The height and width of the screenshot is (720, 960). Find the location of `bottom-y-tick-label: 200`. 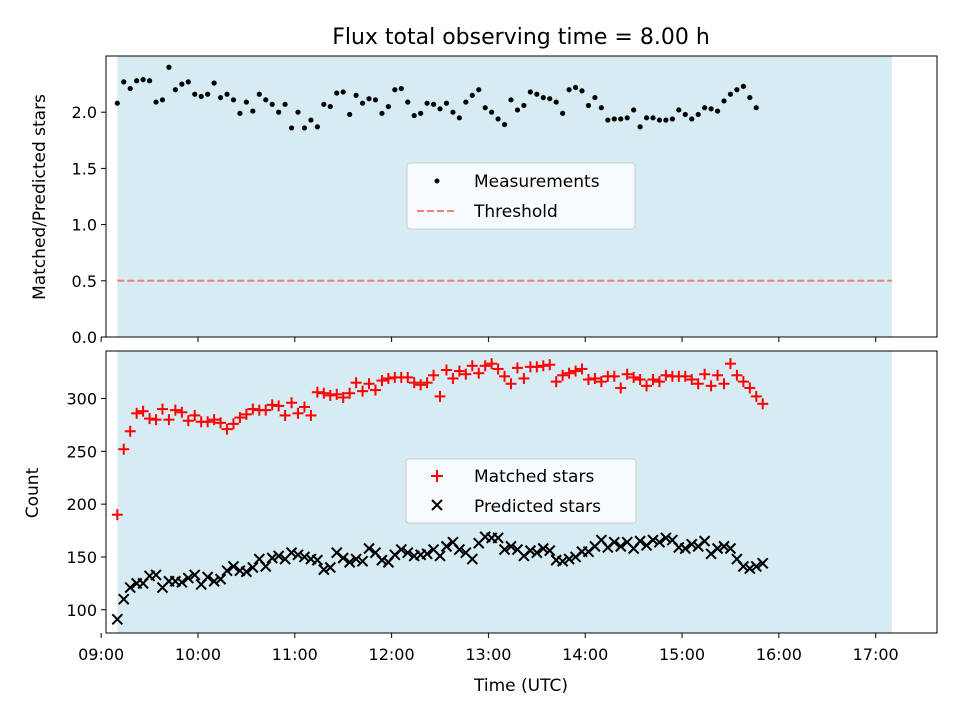

bottom-y-tick-label: 200 is located at coordinates (81, 504).